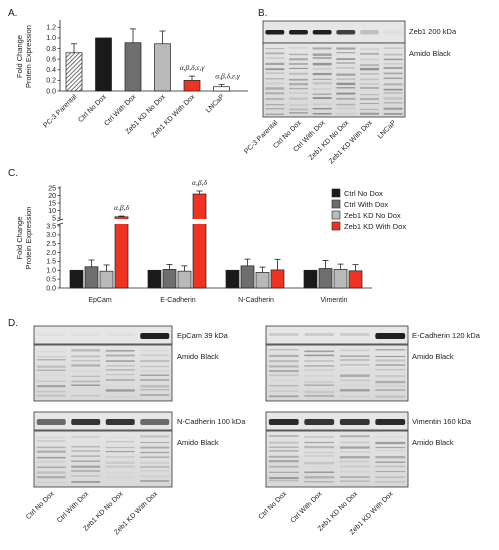 The width and height of the screenshot is (499, 550). What do you see at coordinates (351, 142) in the screenshot?
I see `lane-label-b-5: Zeb1 KD With Dox` at bounding box center [351, 142].